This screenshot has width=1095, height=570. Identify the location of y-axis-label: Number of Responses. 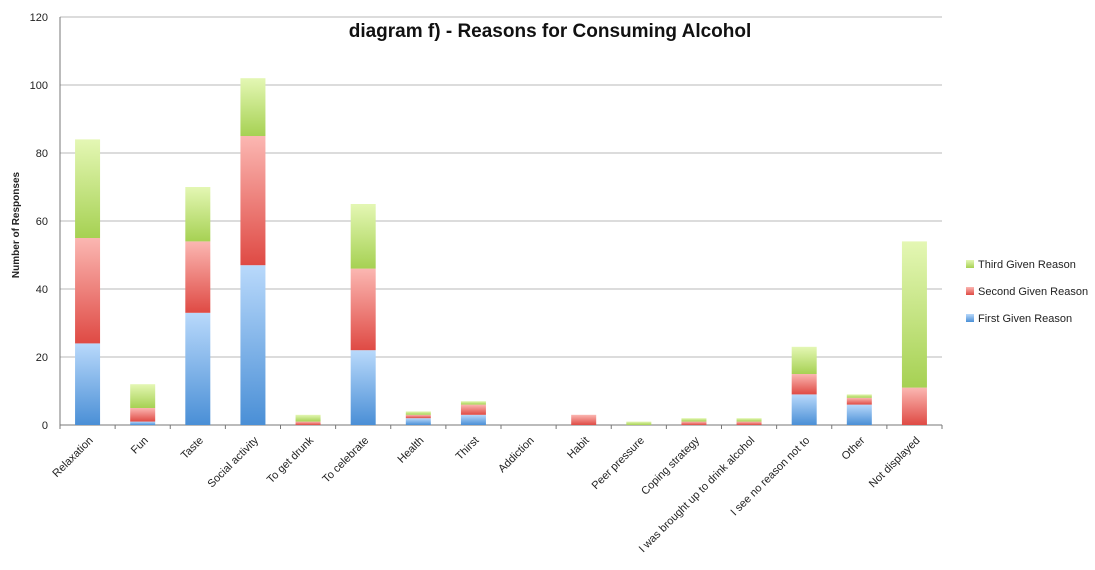
(16, 224).